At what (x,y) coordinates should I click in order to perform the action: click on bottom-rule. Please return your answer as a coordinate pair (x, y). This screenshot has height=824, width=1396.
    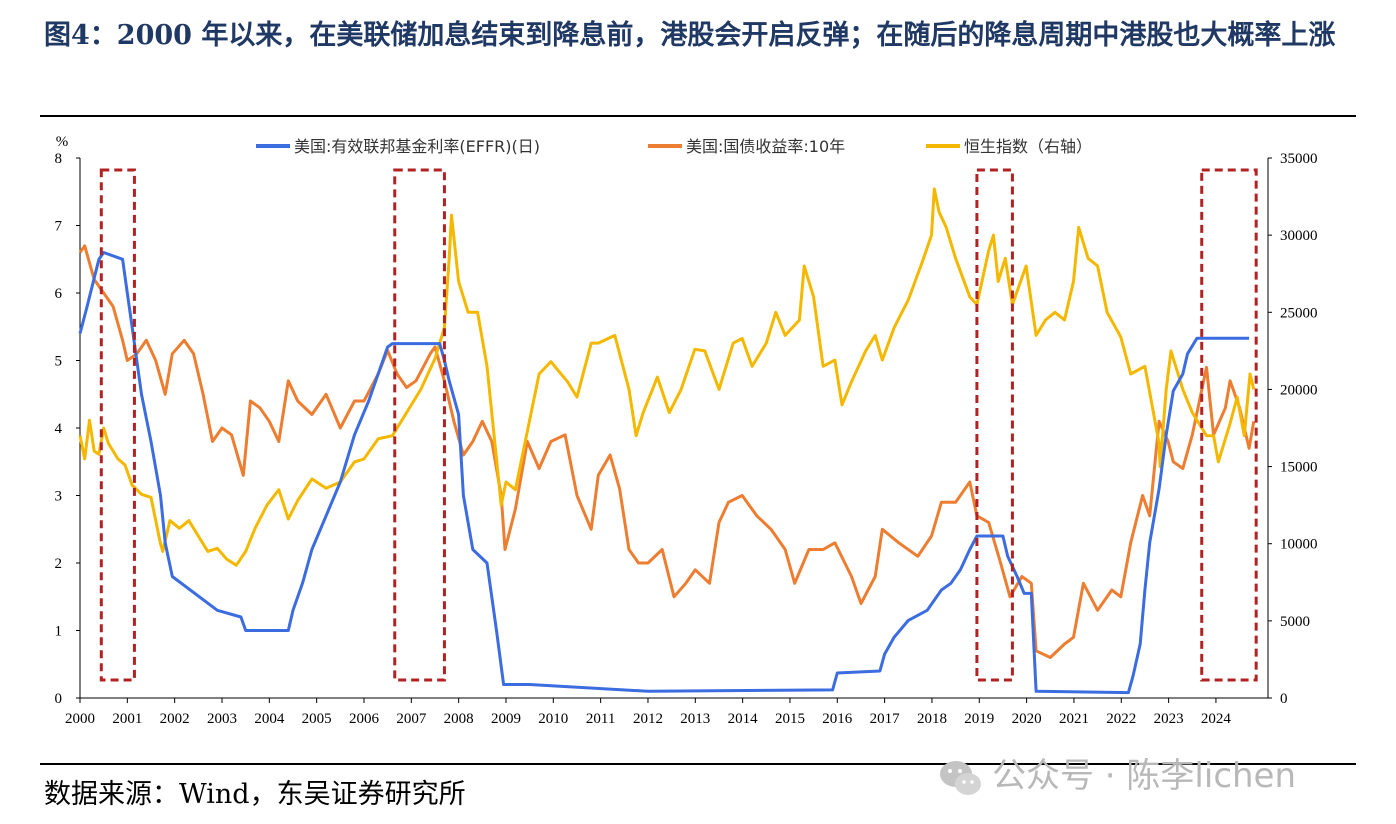
    Looking at the image, I should click on (698, 764).